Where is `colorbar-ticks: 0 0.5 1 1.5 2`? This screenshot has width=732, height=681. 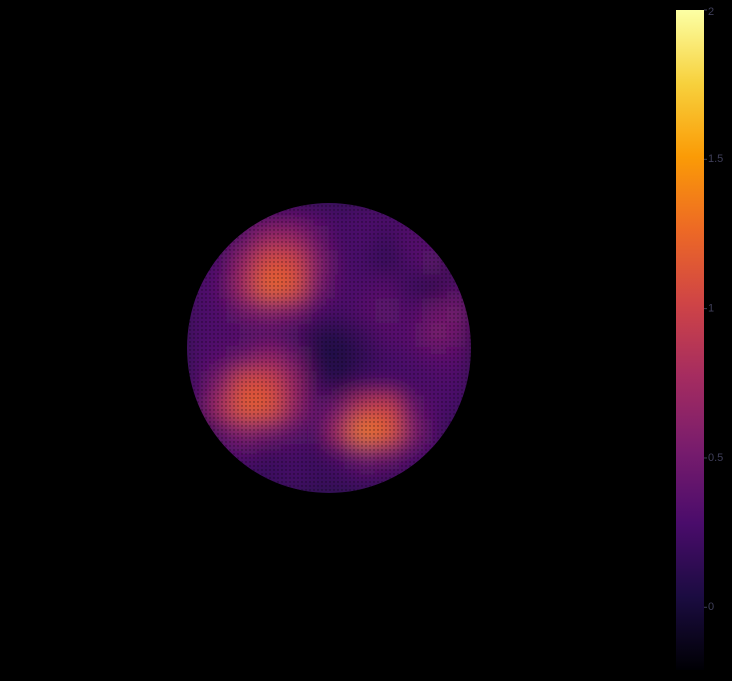
colorbar-ticks: 0 0.5 1 1.5 2 is located at coordinates (713, 309).